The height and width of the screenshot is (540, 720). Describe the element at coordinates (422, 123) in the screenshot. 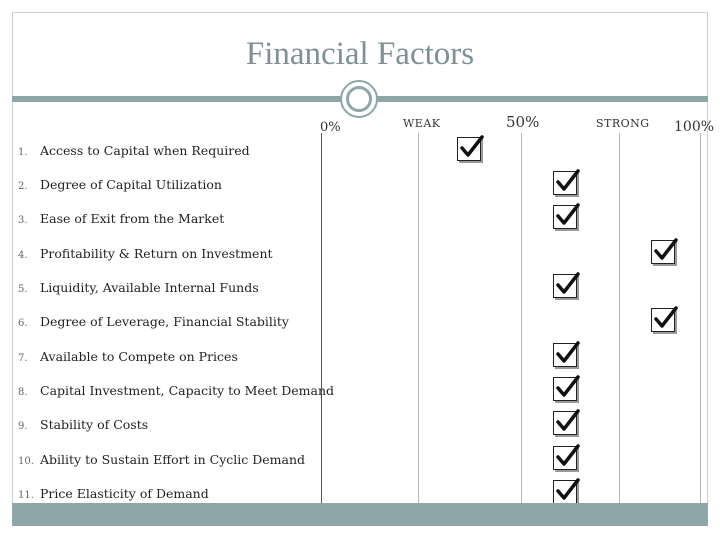

I see `scale-label-weak: WEAK` at that location.